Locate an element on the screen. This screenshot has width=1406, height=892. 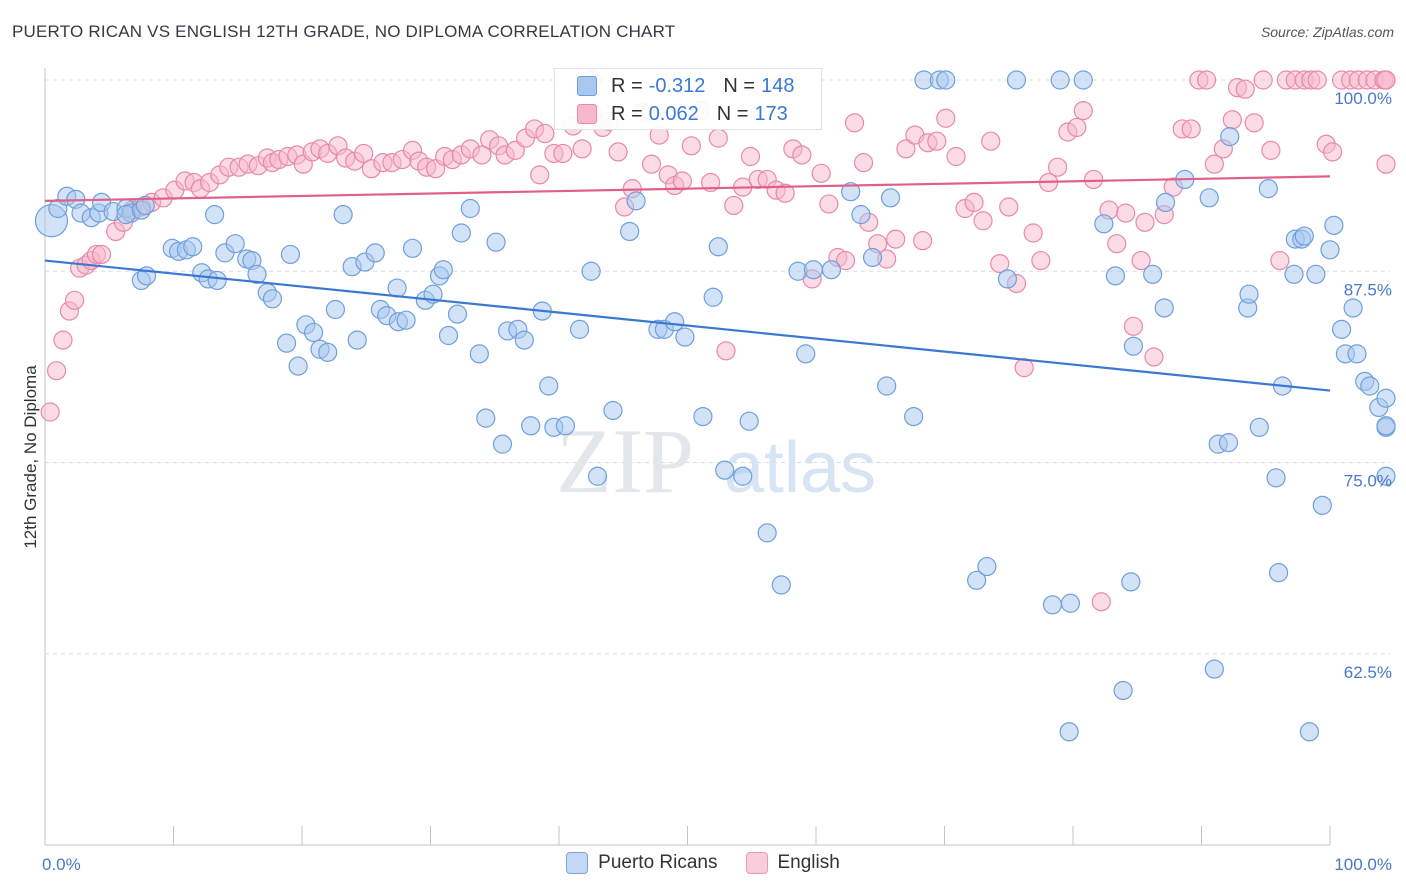
x-tick-label: 100.0% is located at coordinates (1363, 864).